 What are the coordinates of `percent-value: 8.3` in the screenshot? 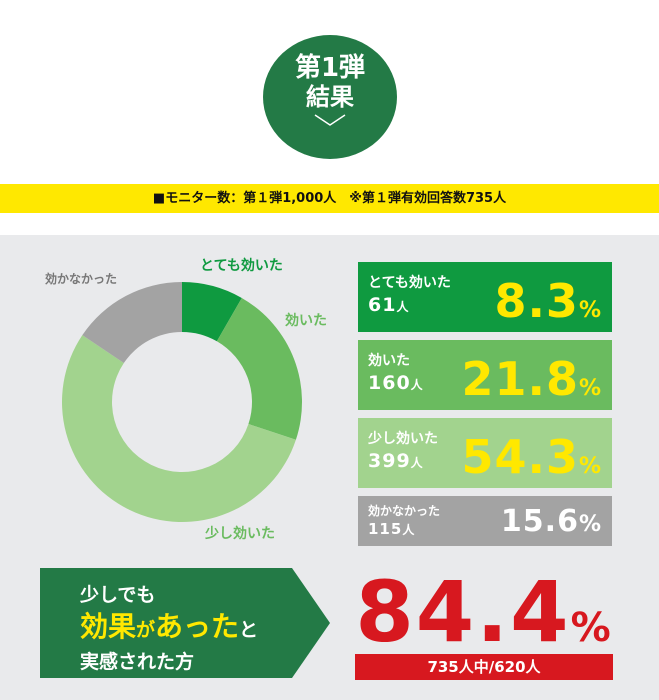 It's located at (536, 301).